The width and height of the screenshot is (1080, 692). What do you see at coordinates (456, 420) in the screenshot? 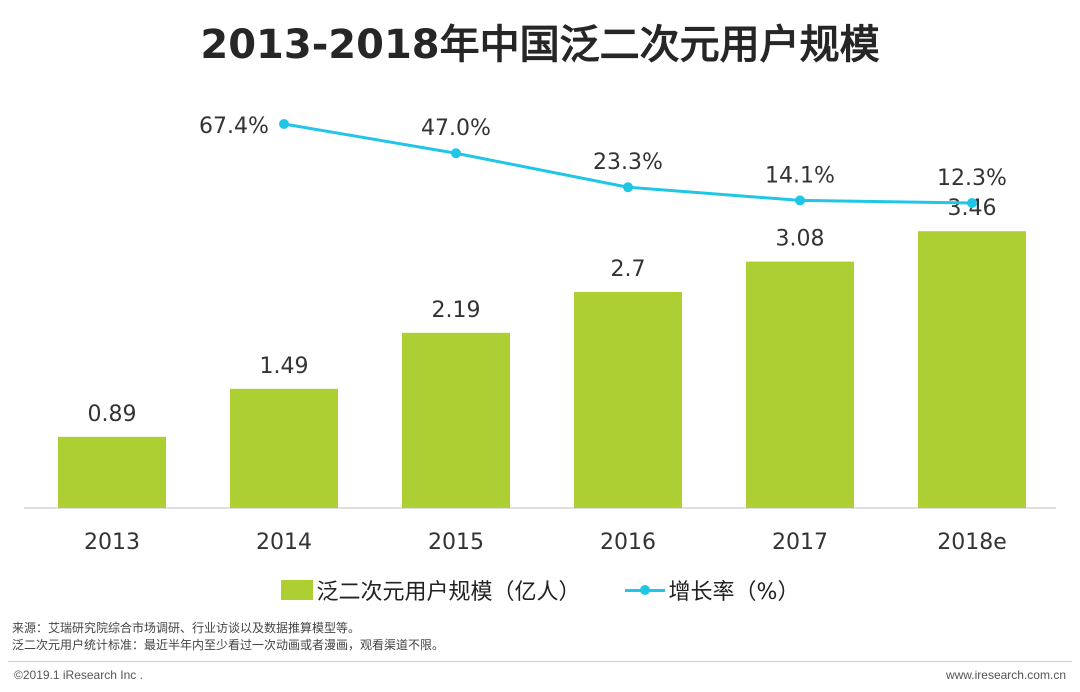
I see `bar-2015` at bounding box center [456, 420].